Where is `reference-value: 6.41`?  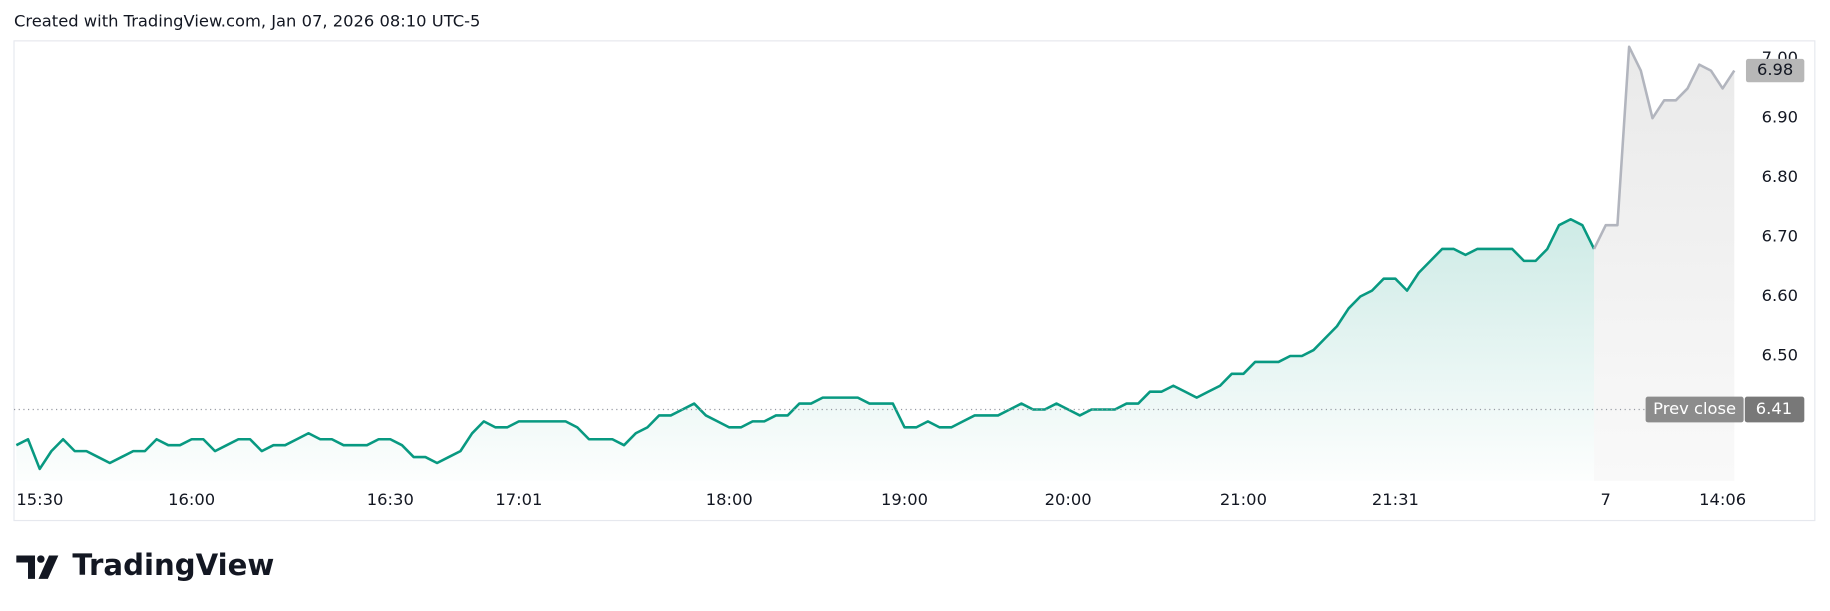 reference-value: 6.41 is located at coordinates (1774, 408).